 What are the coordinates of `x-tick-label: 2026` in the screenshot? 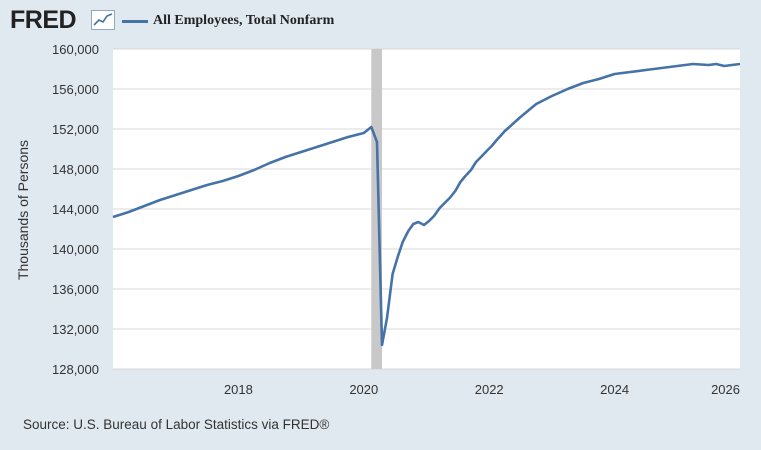 It's located at (725, 389).